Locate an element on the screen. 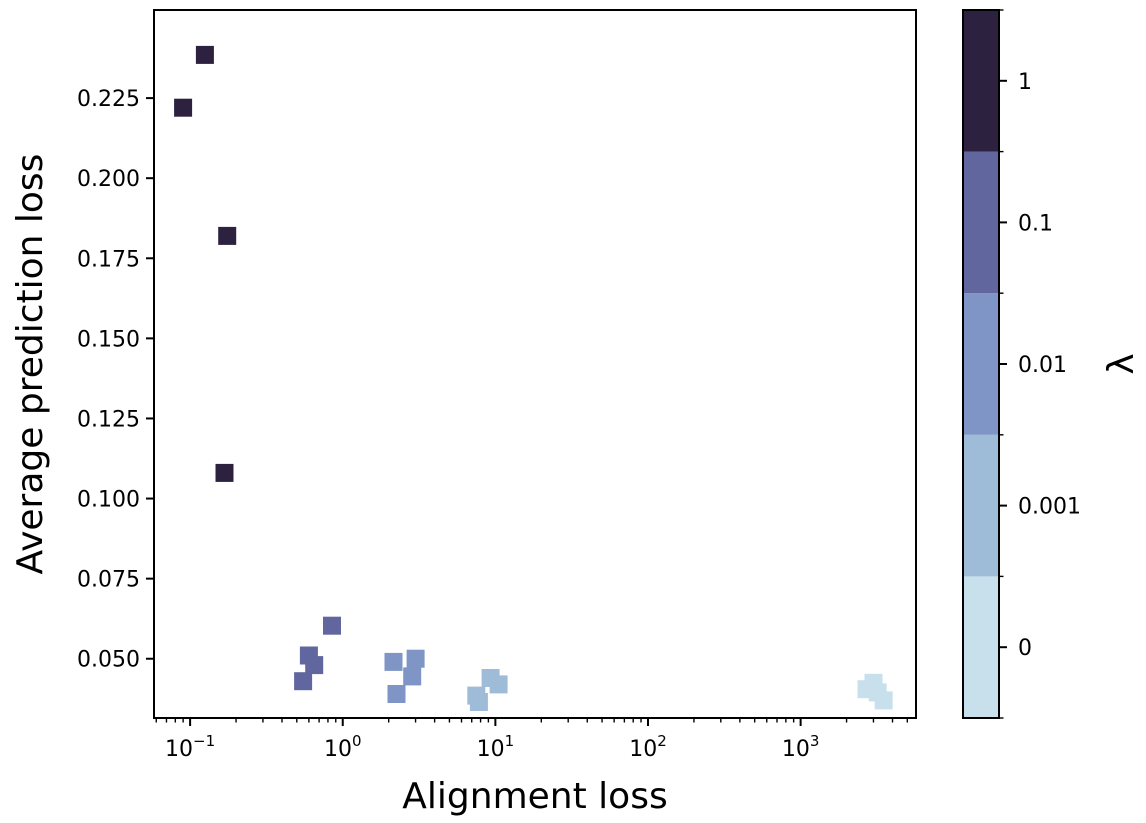 The width and height of the screenshot is (1146, 823). x-tick-label: 10³ is located at coordinates (801, 747).